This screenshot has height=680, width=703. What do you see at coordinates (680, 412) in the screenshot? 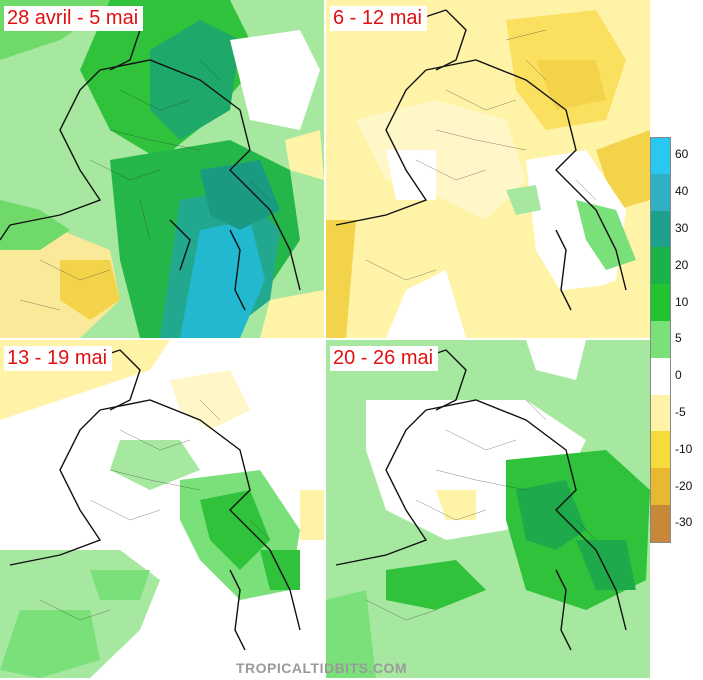
I see `colorbar-tick-label: -5` at bounding box center [680, 412].